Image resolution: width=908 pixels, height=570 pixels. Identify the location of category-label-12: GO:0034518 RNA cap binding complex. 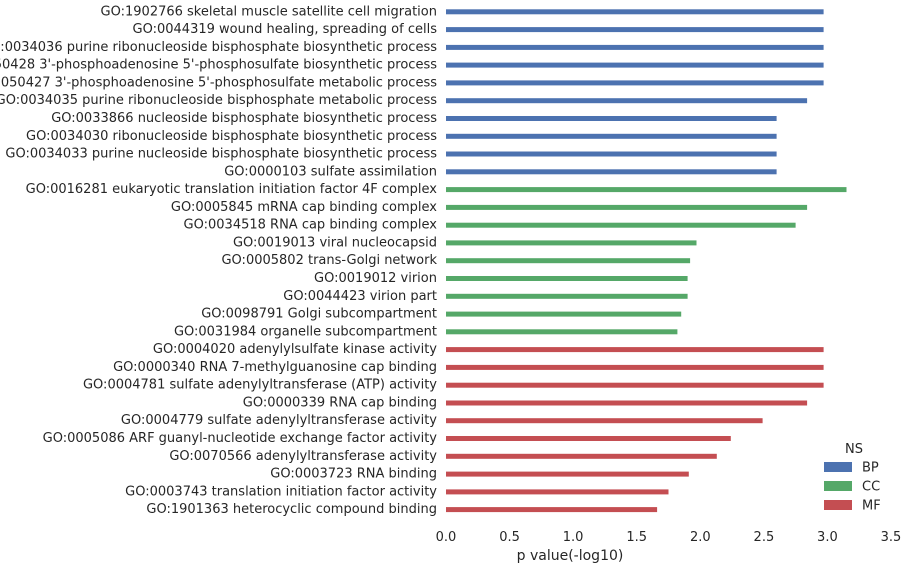
(311, 225).